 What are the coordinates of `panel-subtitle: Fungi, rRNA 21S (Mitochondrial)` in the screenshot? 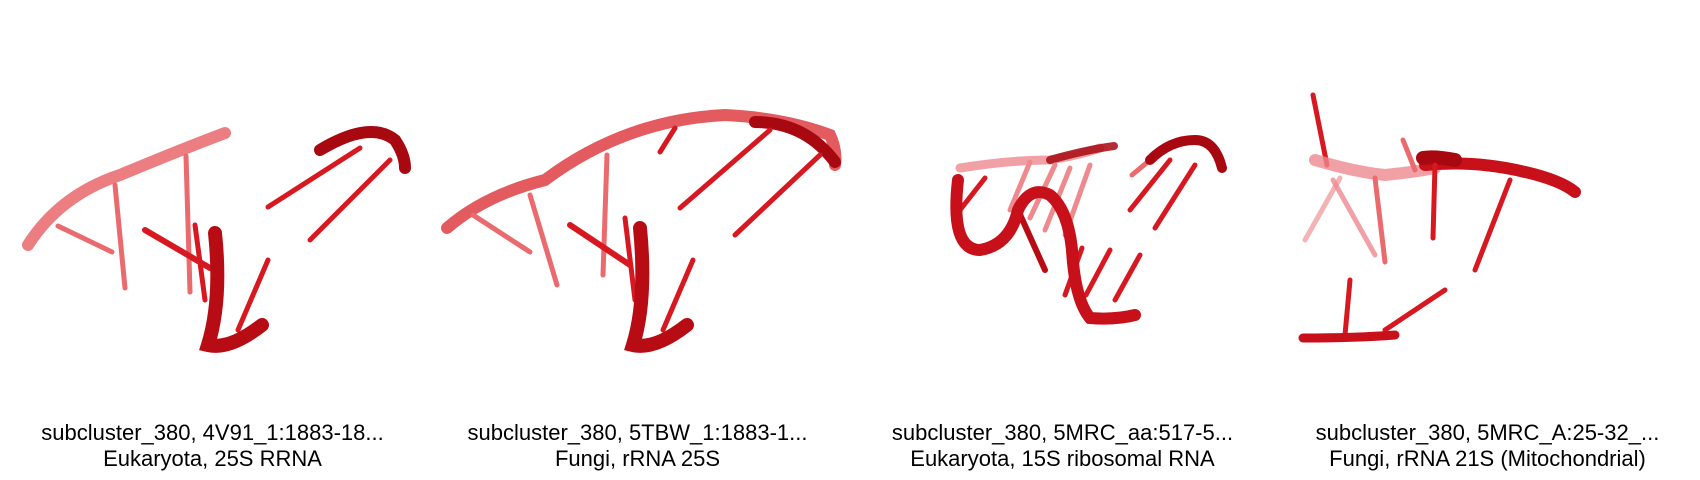 It's located at (1487, 458).